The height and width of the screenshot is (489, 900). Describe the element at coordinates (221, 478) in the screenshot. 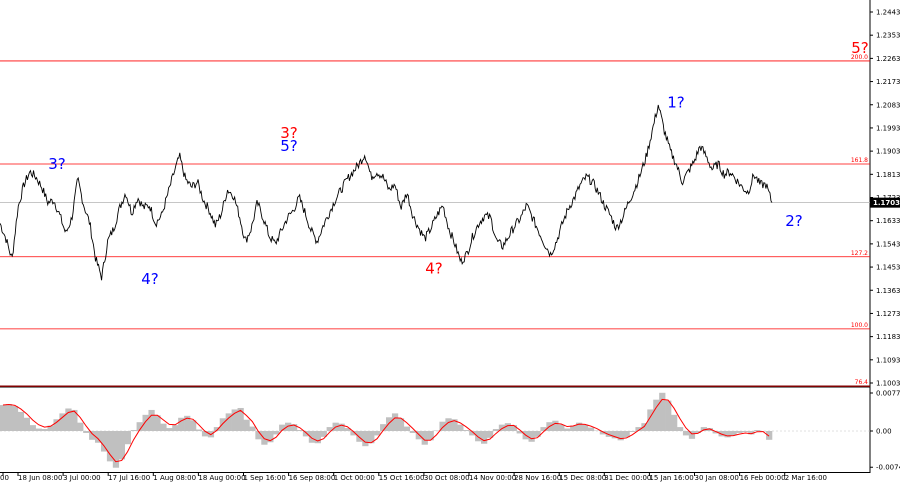

I see `x-tick-label: 18 Aug 00:00` at that location.